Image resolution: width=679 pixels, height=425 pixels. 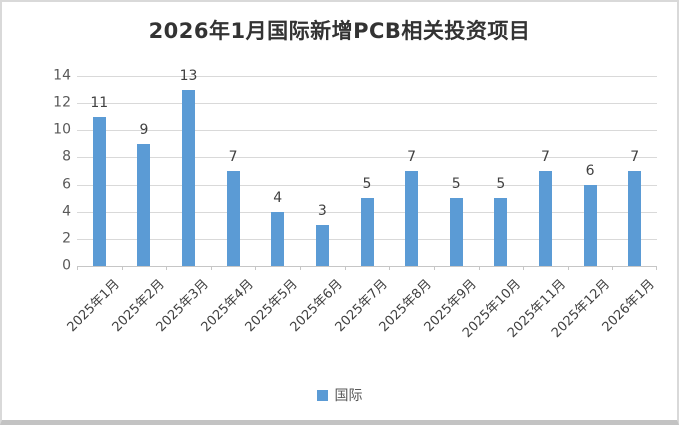 What do you see at coordinates (66, 184) in the screenshot?
I see `y-tick-label: 6` at bounding box center [66, 184].